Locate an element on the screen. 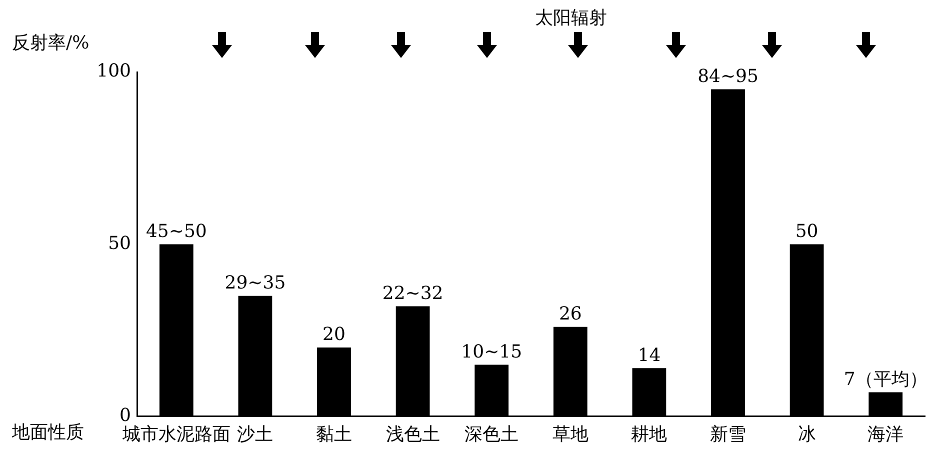 This screenshot has height=454, width=951. data-label: 7（平均） is located at coordinates (886, 379).